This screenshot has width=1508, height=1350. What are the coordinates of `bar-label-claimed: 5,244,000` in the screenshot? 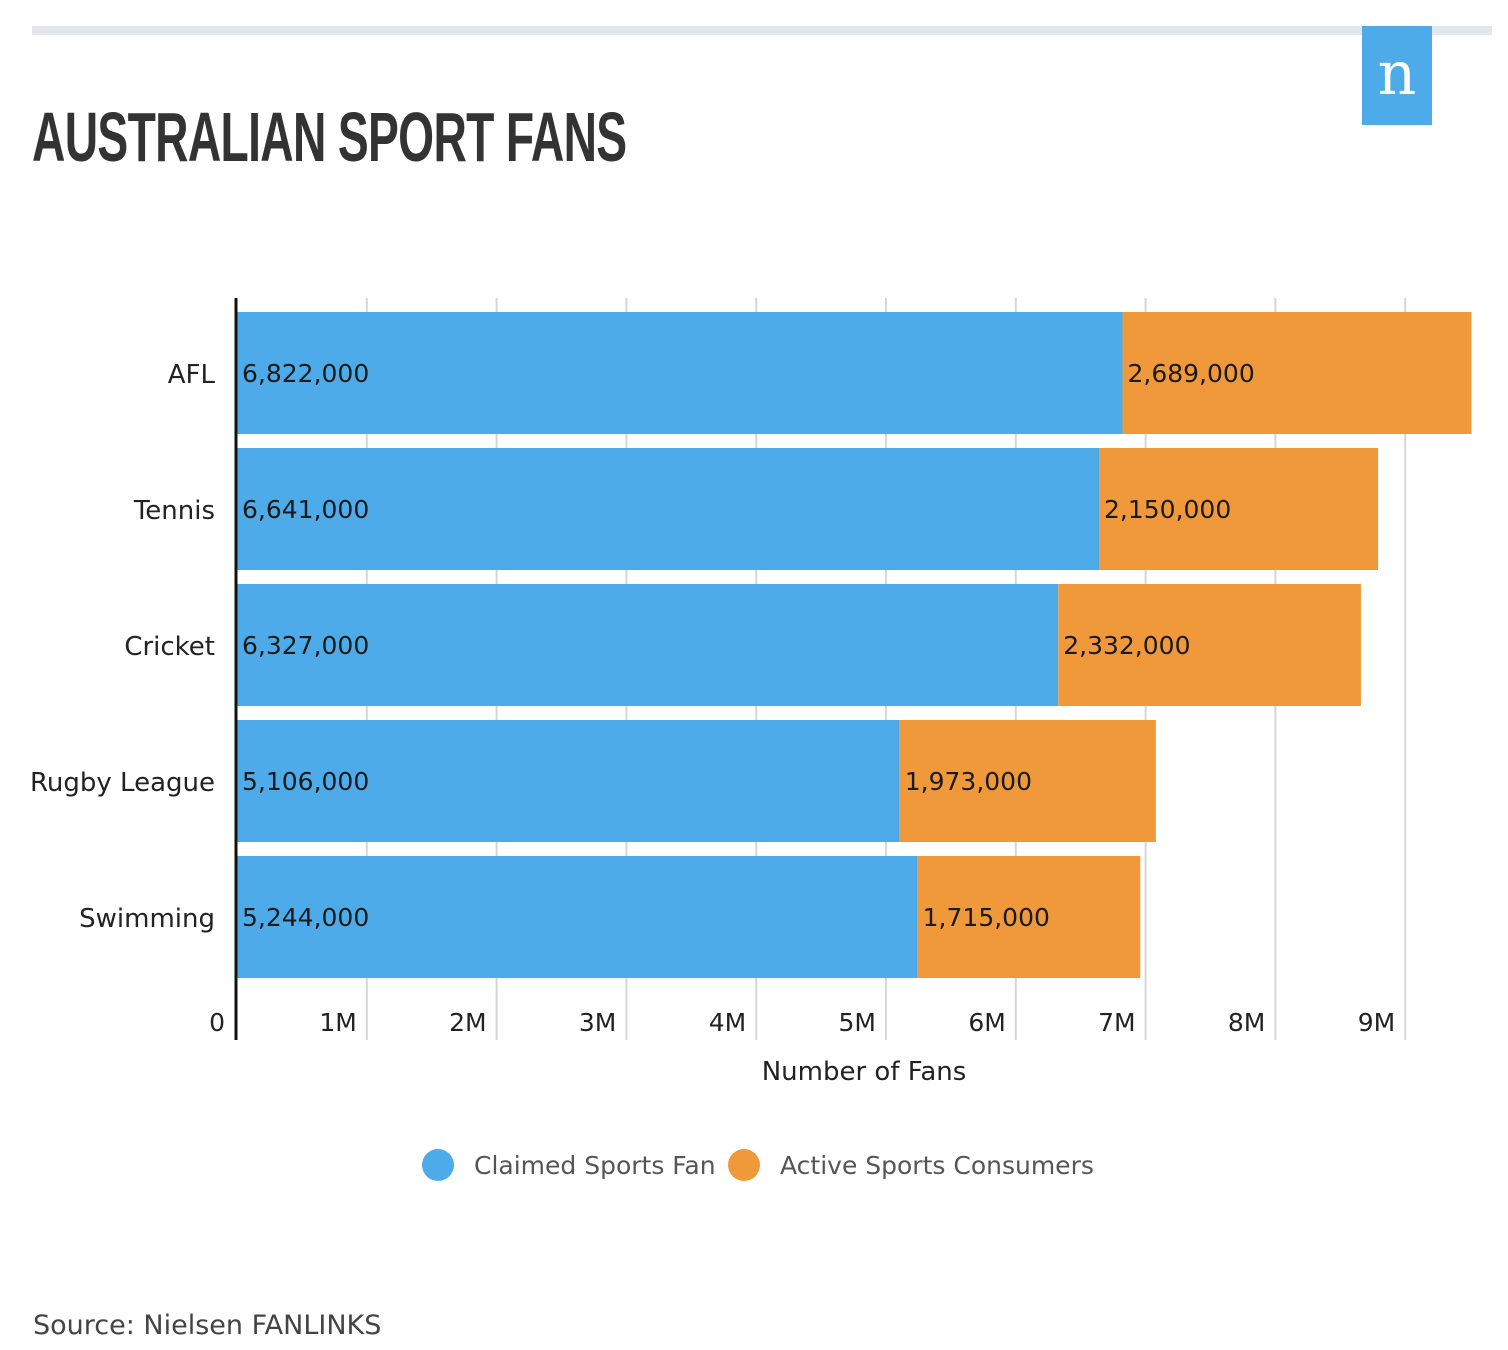 It's located at (305, 917).